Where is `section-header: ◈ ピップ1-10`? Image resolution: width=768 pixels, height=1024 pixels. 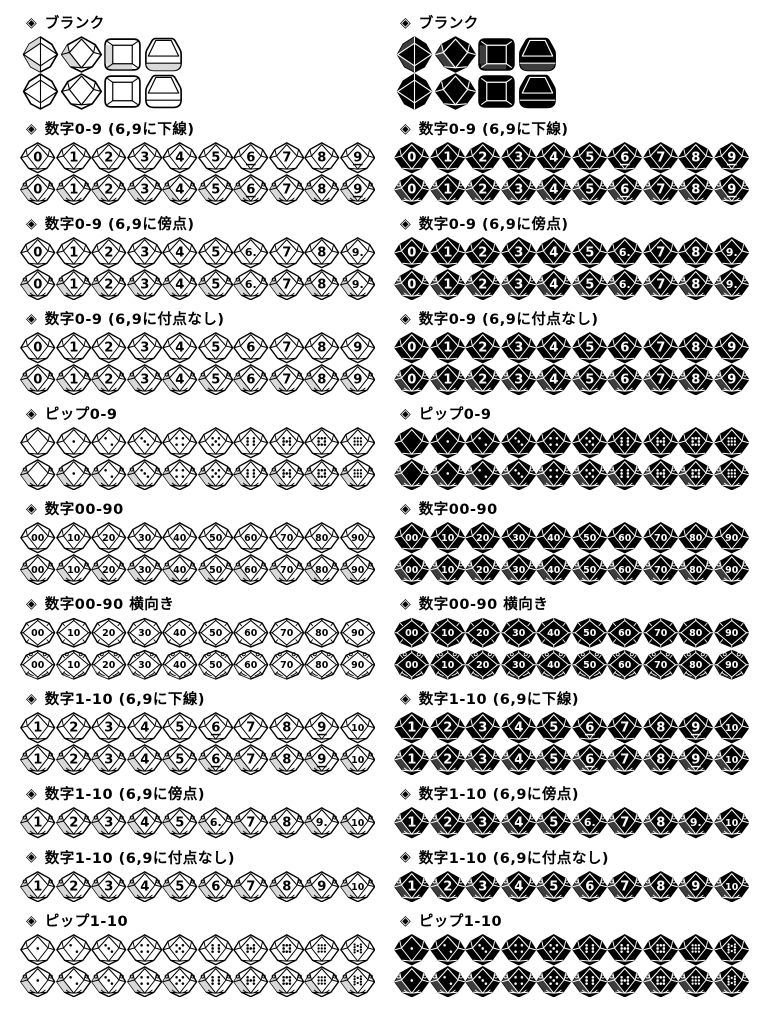
section-header: ◈ ピップ1-10 is located at coordinates (576, 920).